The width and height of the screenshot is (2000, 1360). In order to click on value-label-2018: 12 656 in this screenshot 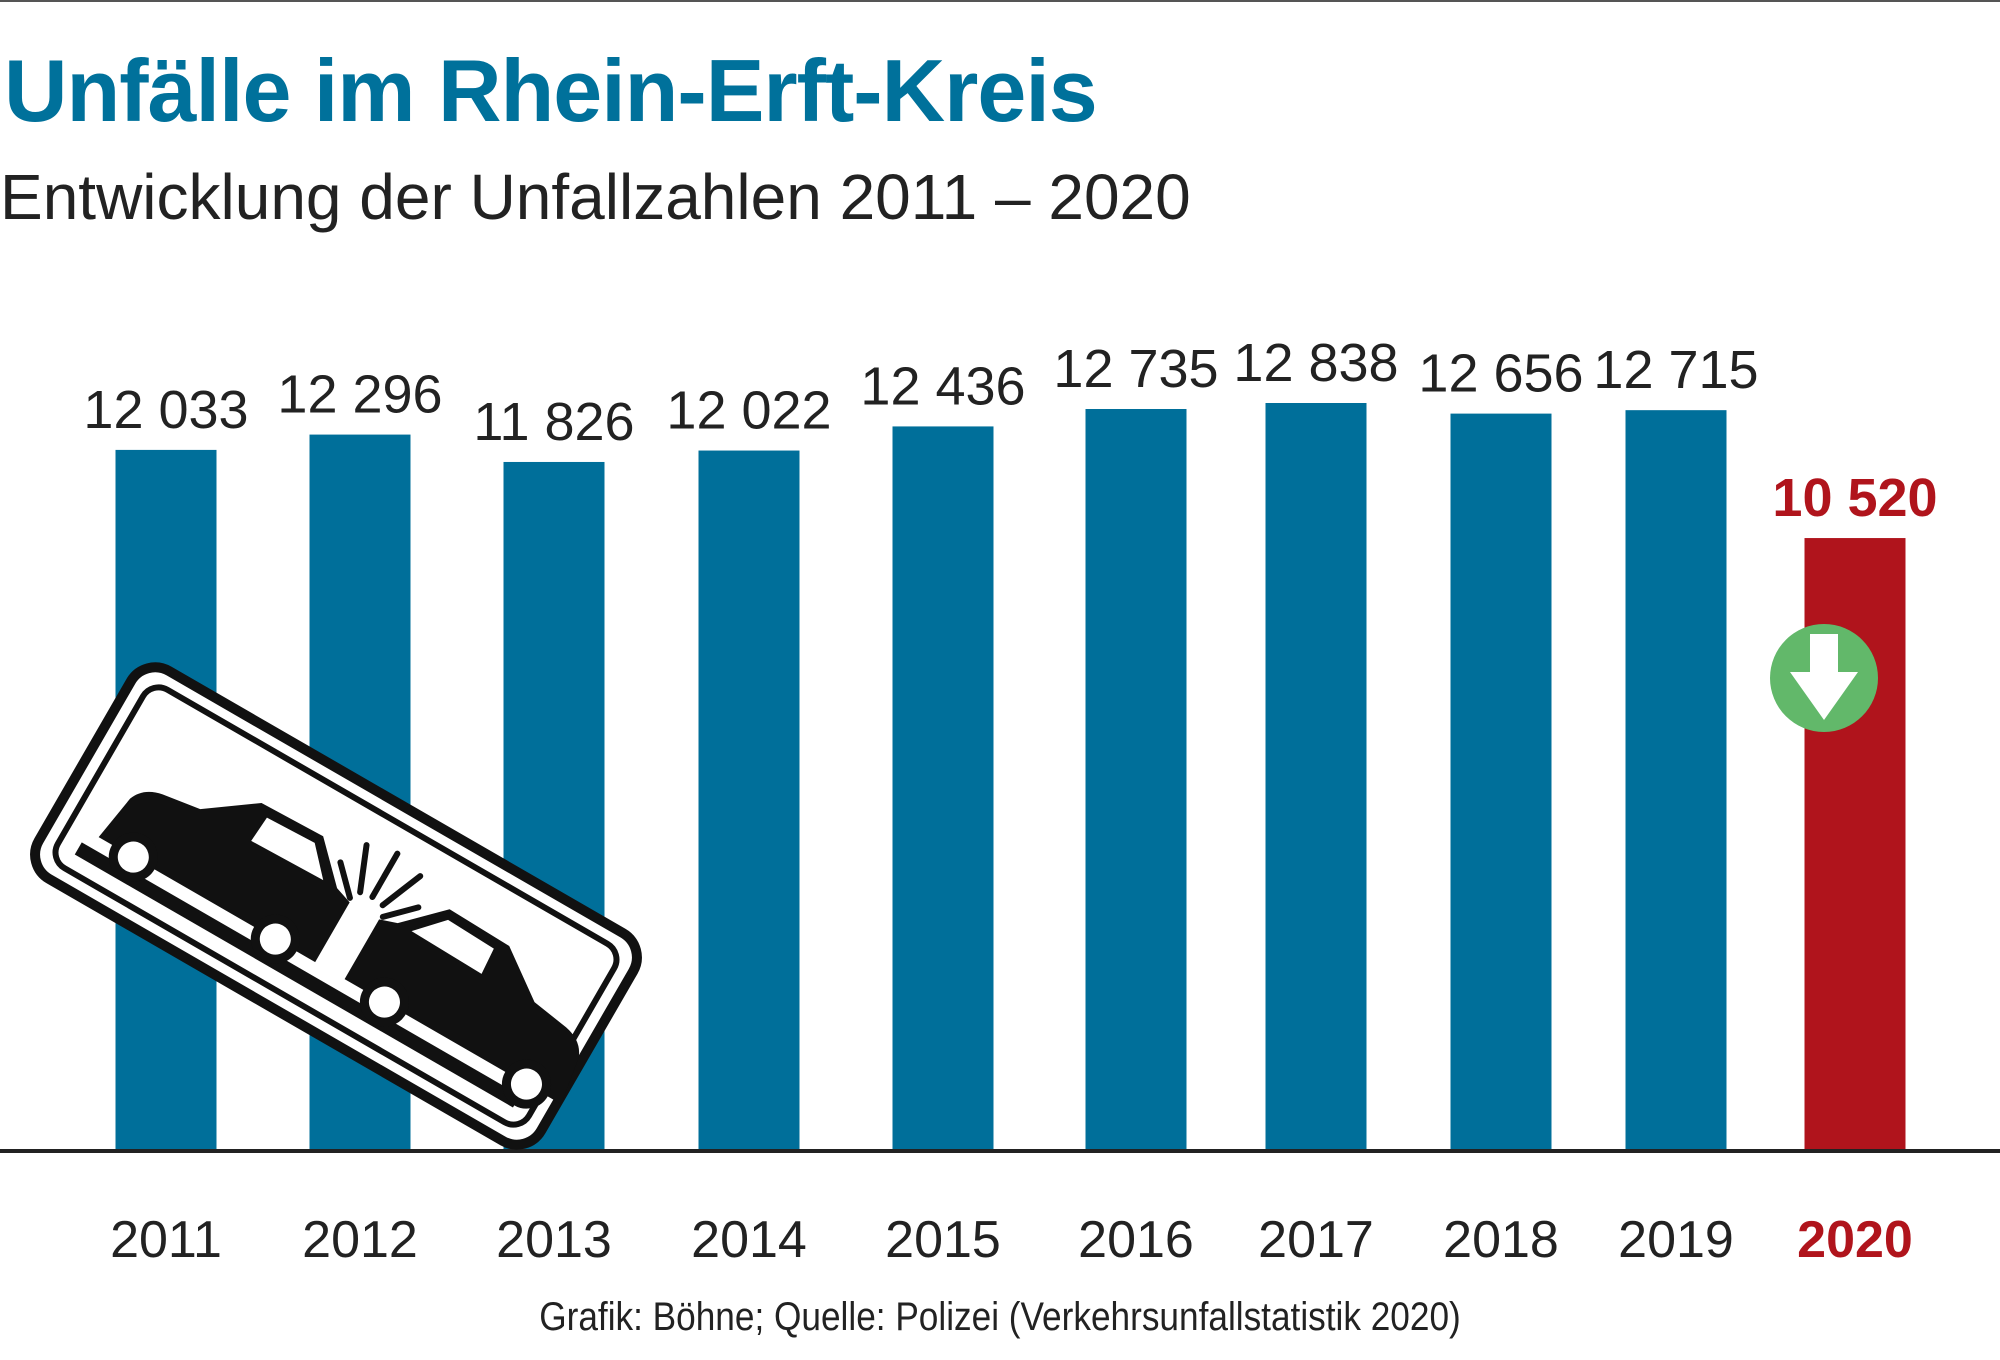, I will do `click(1500, 374)`.